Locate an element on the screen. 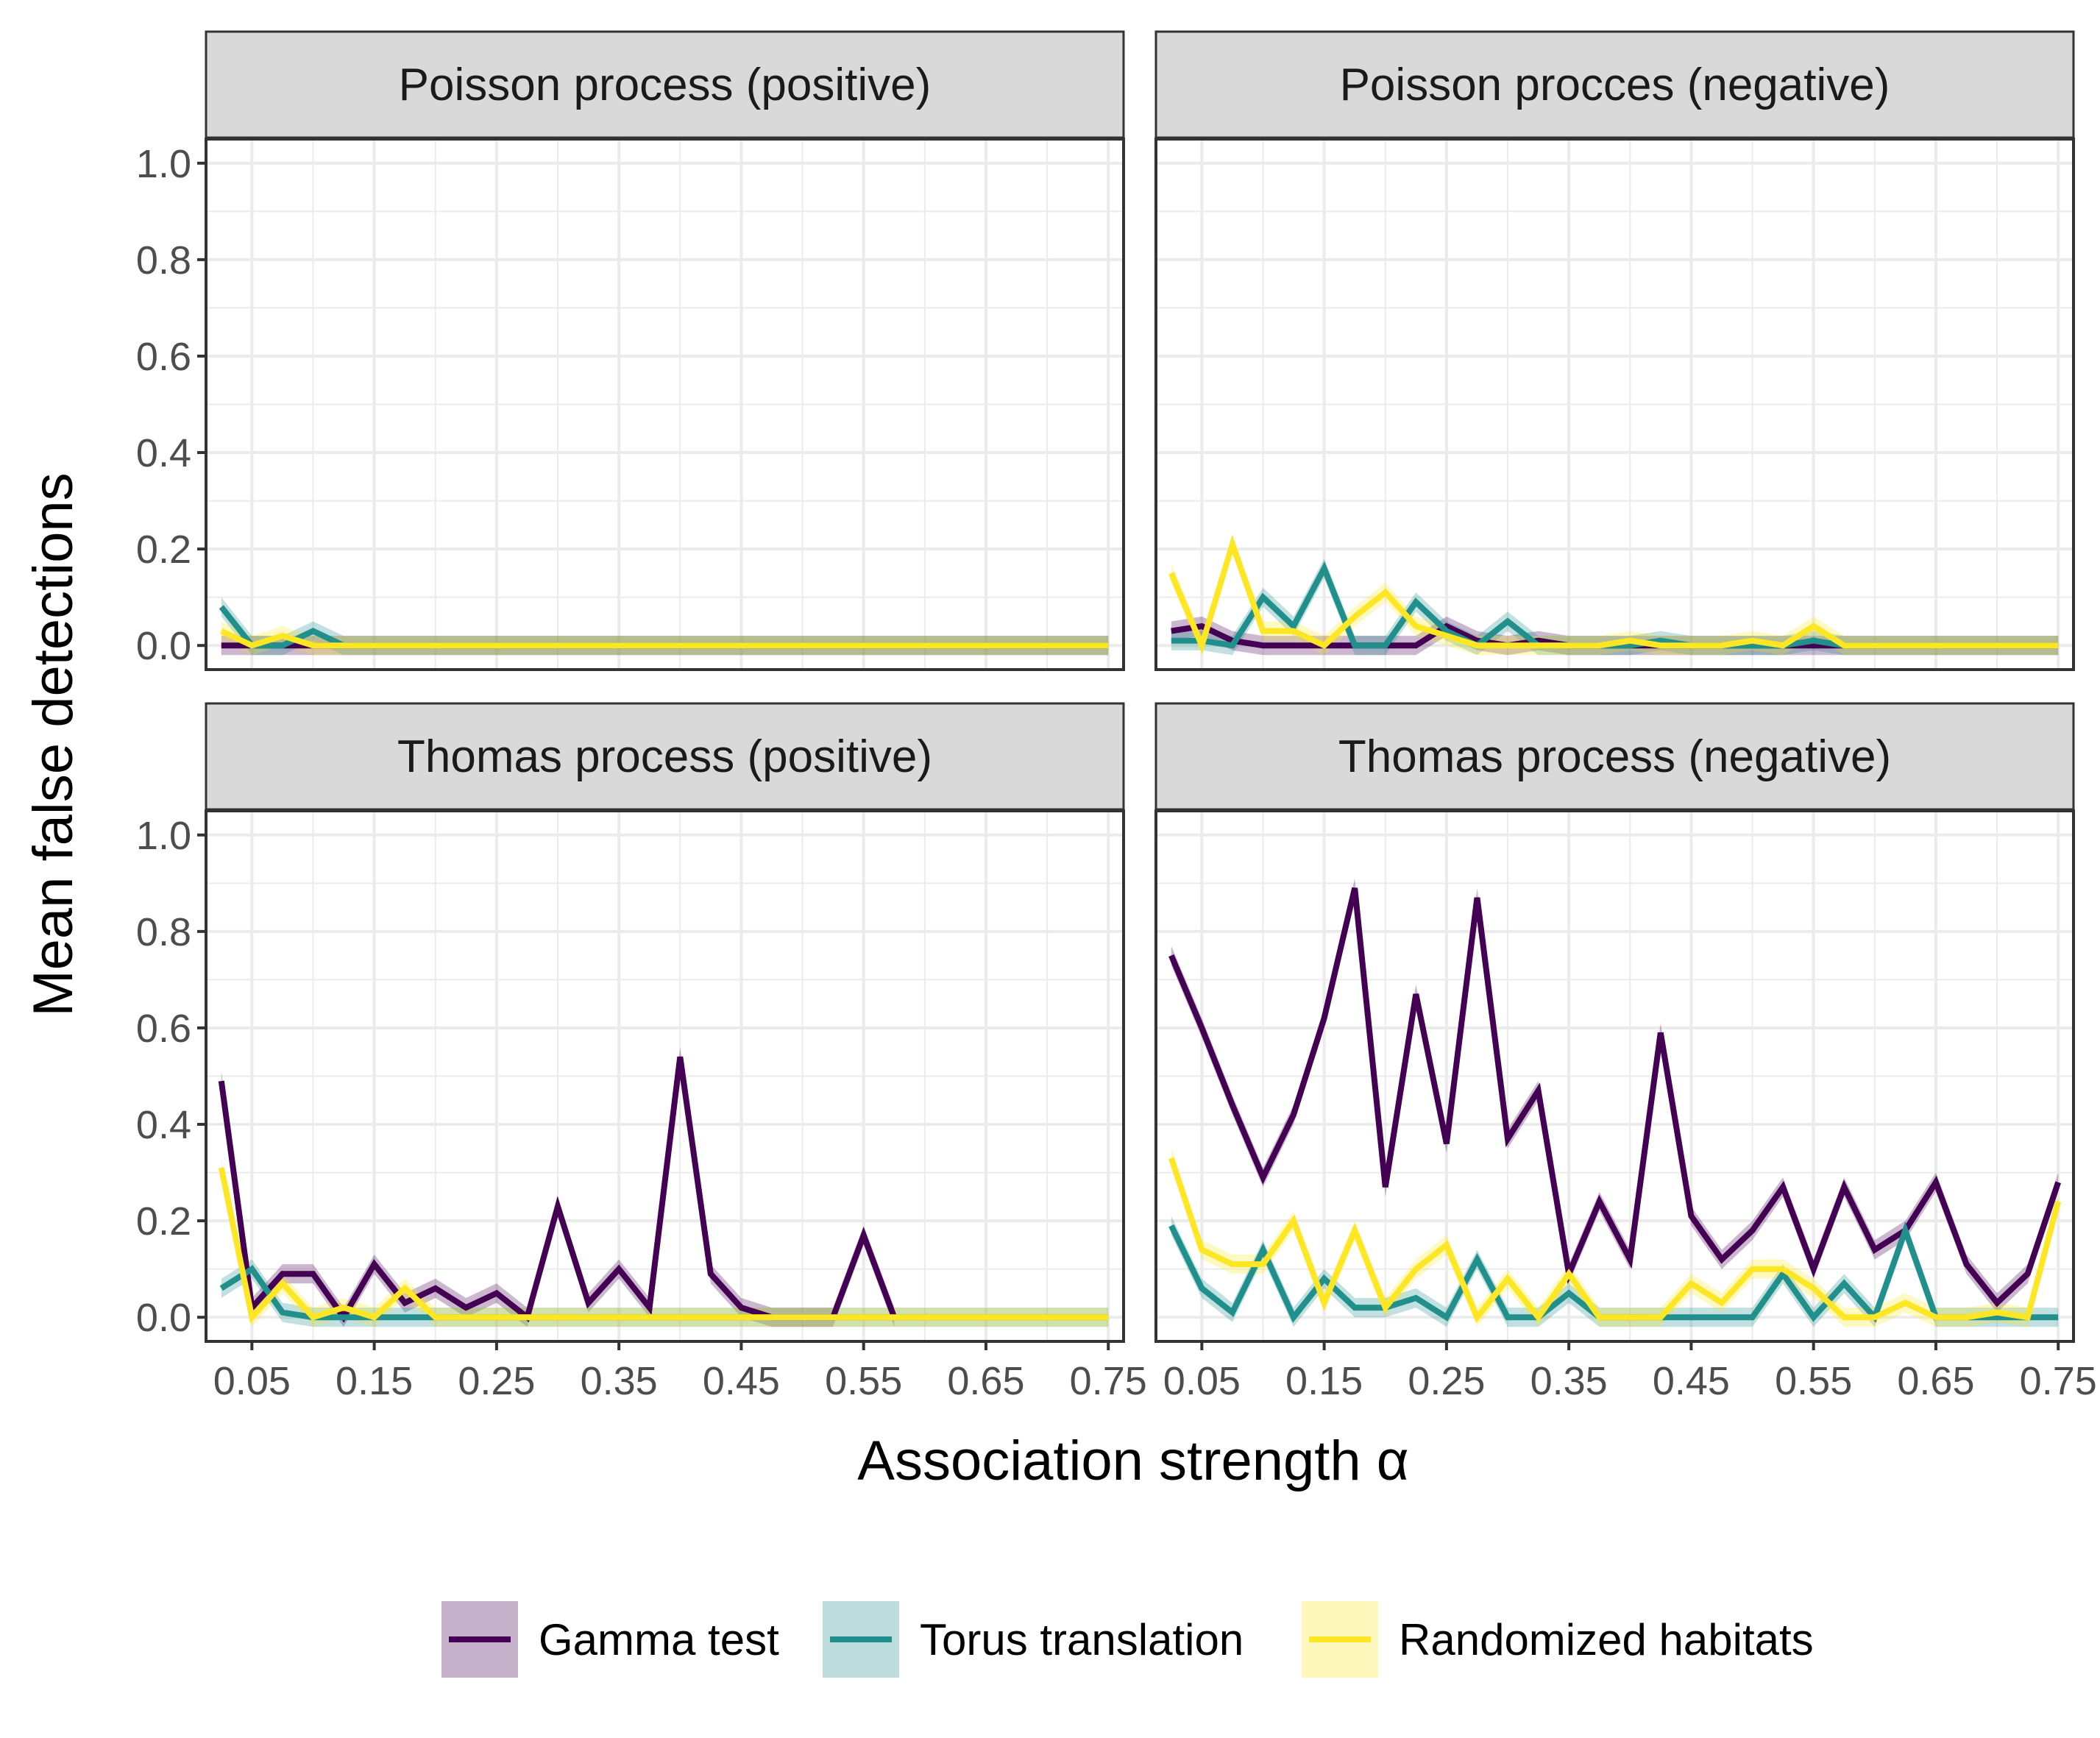 The image size is (2100, 1738). legend-item: Randomized habitats is located at coordinates (1558, 1639).